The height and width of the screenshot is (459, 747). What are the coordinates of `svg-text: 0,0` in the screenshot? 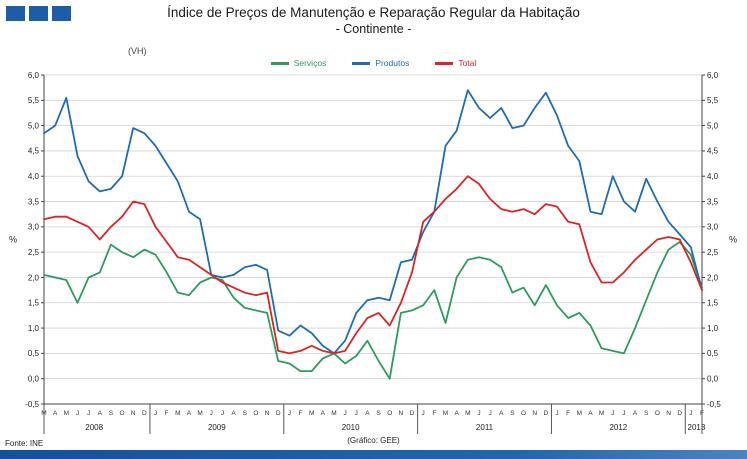 It's located at (34, 378).